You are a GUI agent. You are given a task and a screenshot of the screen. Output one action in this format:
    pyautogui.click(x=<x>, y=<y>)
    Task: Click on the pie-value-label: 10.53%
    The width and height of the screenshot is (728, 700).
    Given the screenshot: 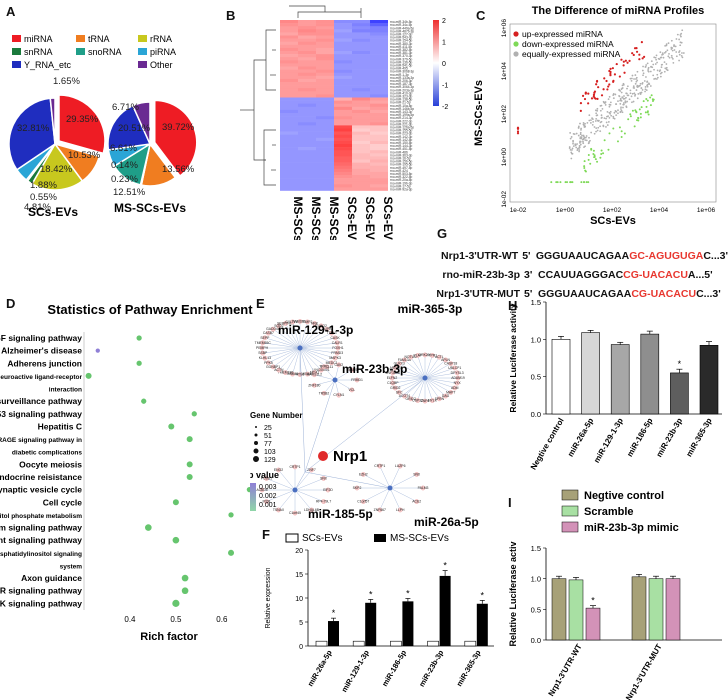 What is the action you would take?
    pyautogui.click(x=84, y=155)
    